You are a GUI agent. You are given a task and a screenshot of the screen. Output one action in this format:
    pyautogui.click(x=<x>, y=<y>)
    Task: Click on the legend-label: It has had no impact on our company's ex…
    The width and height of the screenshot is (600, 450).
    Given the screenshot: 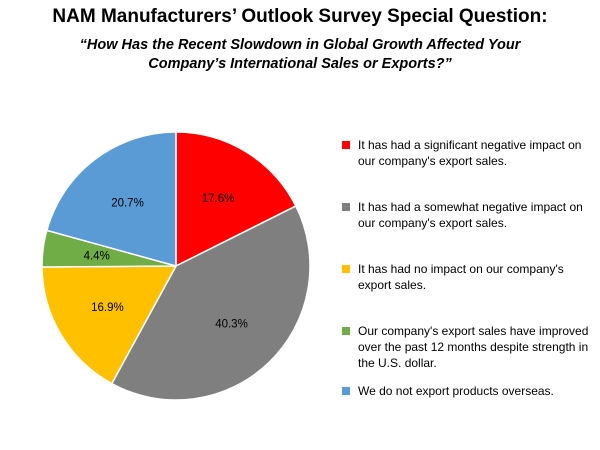 What is the action you would take?
    pyautogui.click(x=461, y=277)
    